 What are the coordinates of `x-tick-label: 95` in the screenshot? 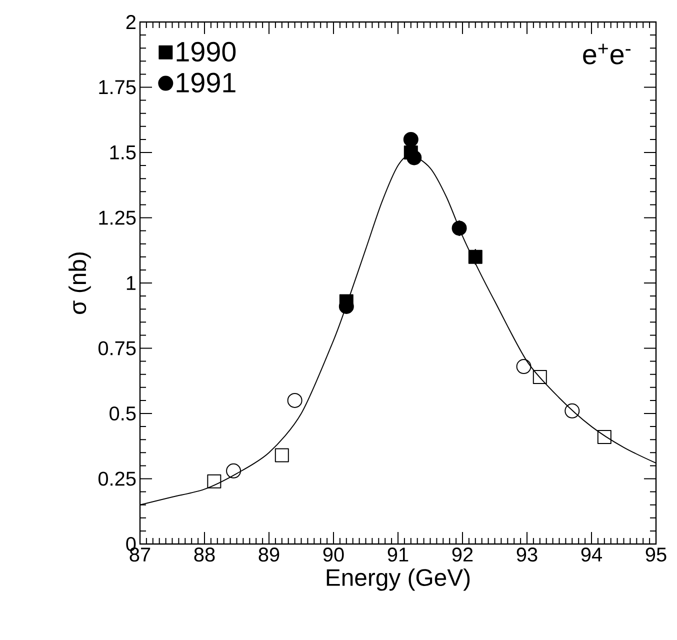 It's located at (656, 555).